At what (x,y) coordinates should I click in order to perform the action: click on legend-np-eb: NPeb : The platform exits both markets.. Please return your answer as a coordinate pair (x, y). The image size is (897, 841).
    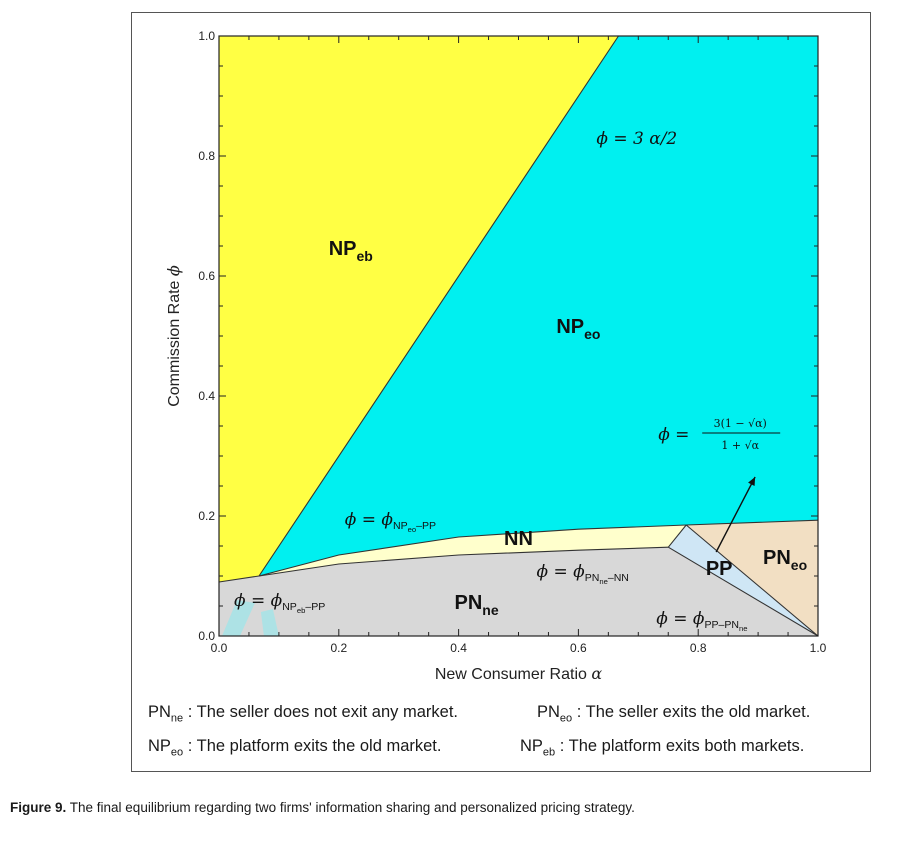
    Looking at the image, I should click on (662, 747).